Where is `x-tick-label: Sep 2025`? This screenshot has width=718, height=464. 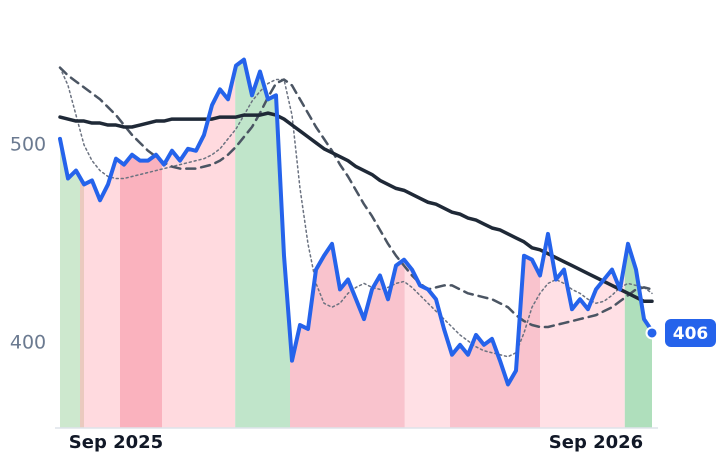 x-tick-label: Sep 2025 is located at coordinates (116, 442).